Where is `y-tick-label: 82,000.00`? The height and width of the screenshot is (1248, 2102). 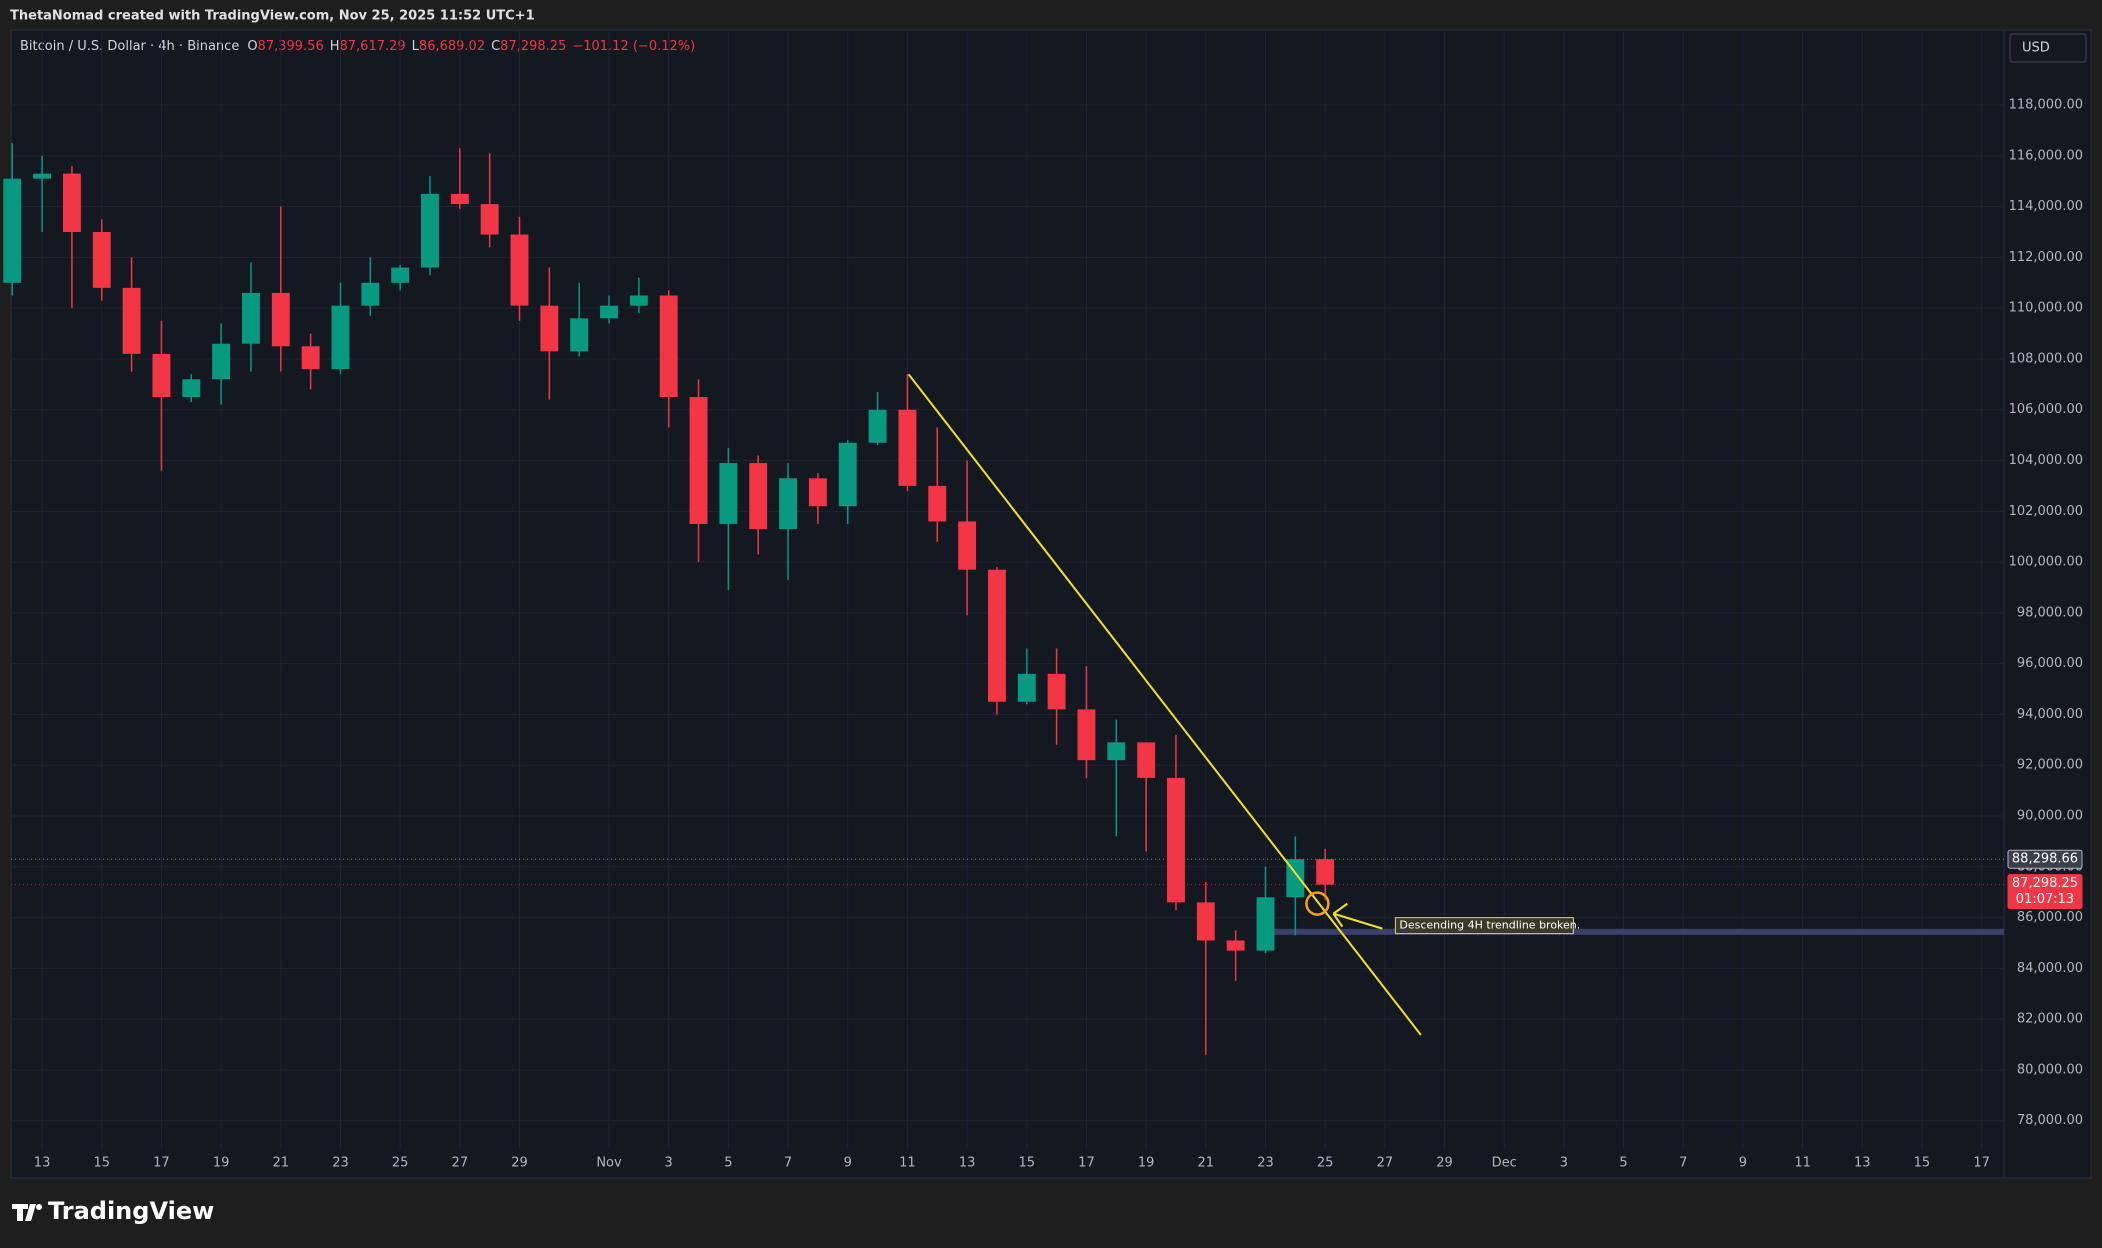
y-tick-label: 82,000.00 is located at coordinates (2050, 1019).